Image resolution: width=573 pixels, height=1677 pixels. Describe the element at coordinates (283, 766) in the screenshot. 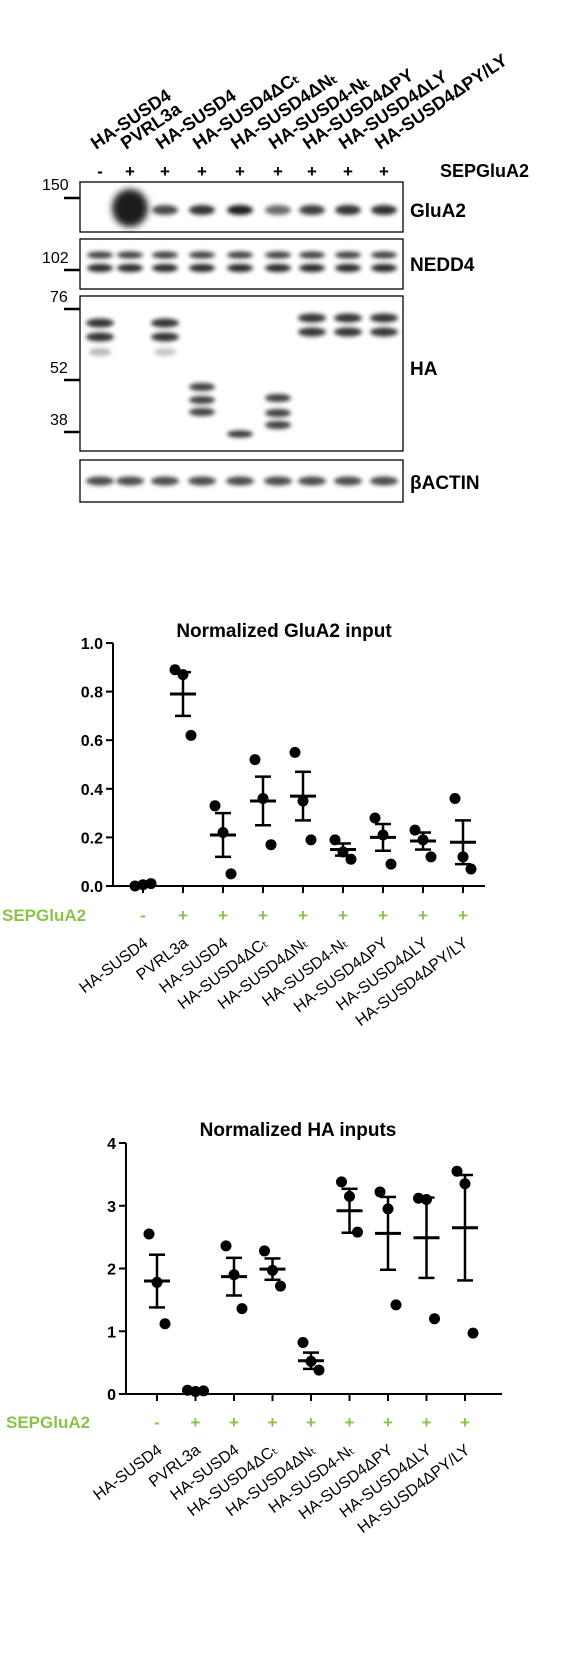

I see `chart1-axes: 0.0 0.2 0.4 0.6 0.8 1.0` at that location.